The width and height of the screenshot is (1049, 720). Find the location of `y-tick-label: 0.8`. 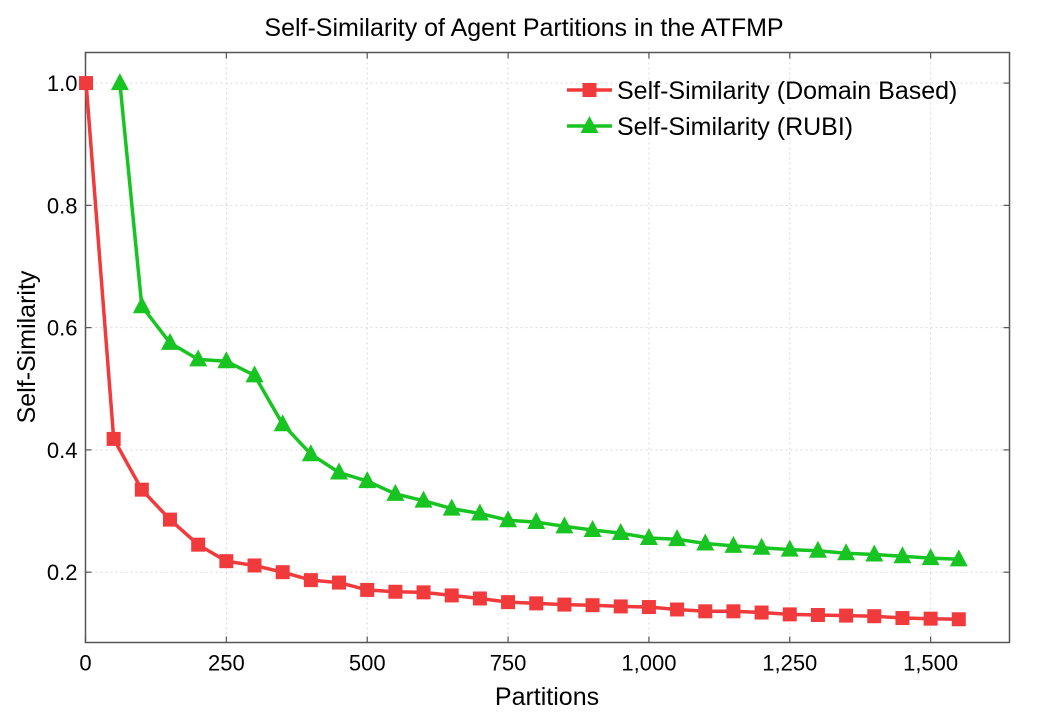

y-tick-label: 0.8 is located at coordinates (62, 205).